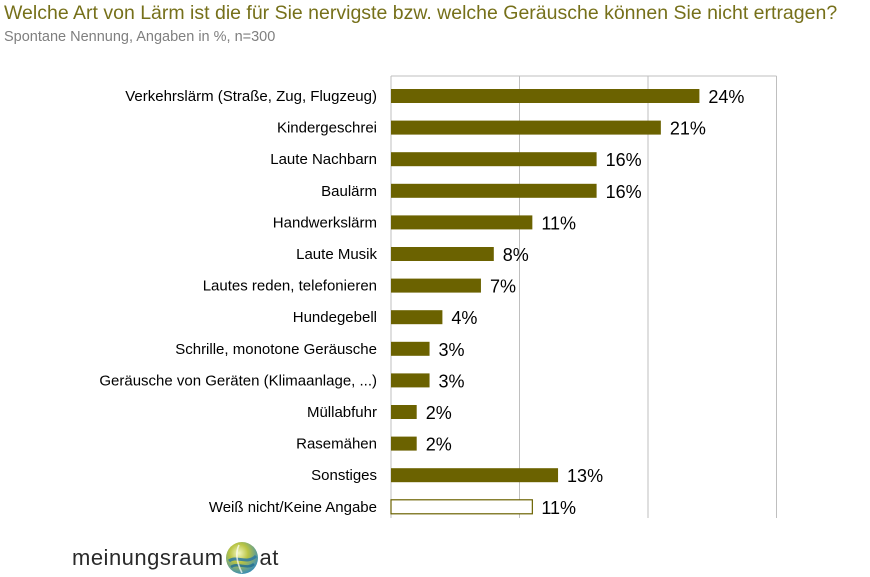 The image size is (870, 577). What do you see at coordinates (558, 223) in the screenshot?
I see `value-label-4: 11%` at bounding box center [558, 223].